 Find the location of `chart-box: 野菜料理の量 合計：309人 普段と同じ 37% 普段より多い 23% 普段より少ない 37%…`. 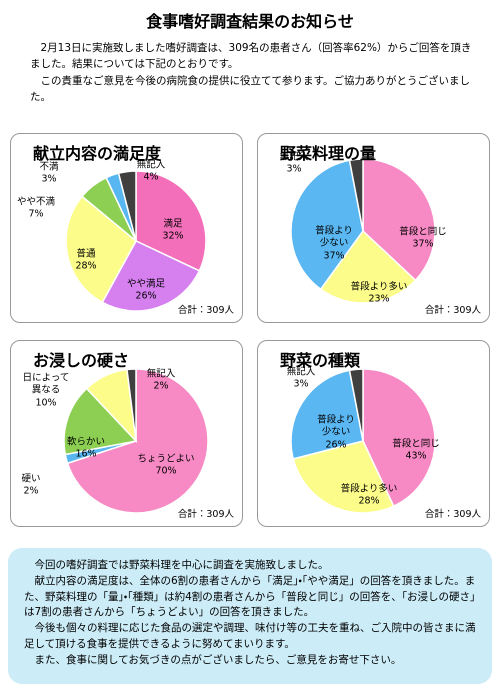

chart-box: 野菜料理の量 合計：309人 普段と同じ 37% 普段より多い 23% 普段より少ない 37%… is located at coordinates (373, 228).